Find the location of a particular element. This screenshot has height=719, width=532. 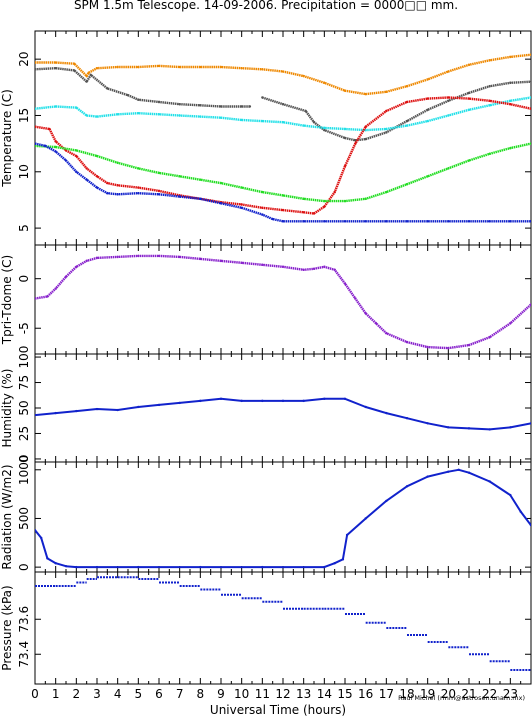

y-axis-label: Radiation (W/m2) is located at coordinates (7, 516).